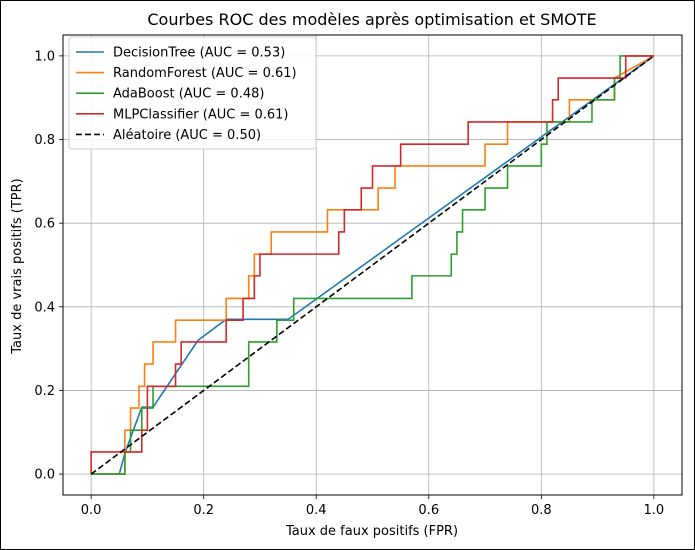 This screenshot has height=550, width=695. What do you see at coordinates (201, 114) in the screenshot?
I see `legend-label-mlpclassifier: MLPClassifier (AUC = 0.61)` at bounding box center [201, 114].